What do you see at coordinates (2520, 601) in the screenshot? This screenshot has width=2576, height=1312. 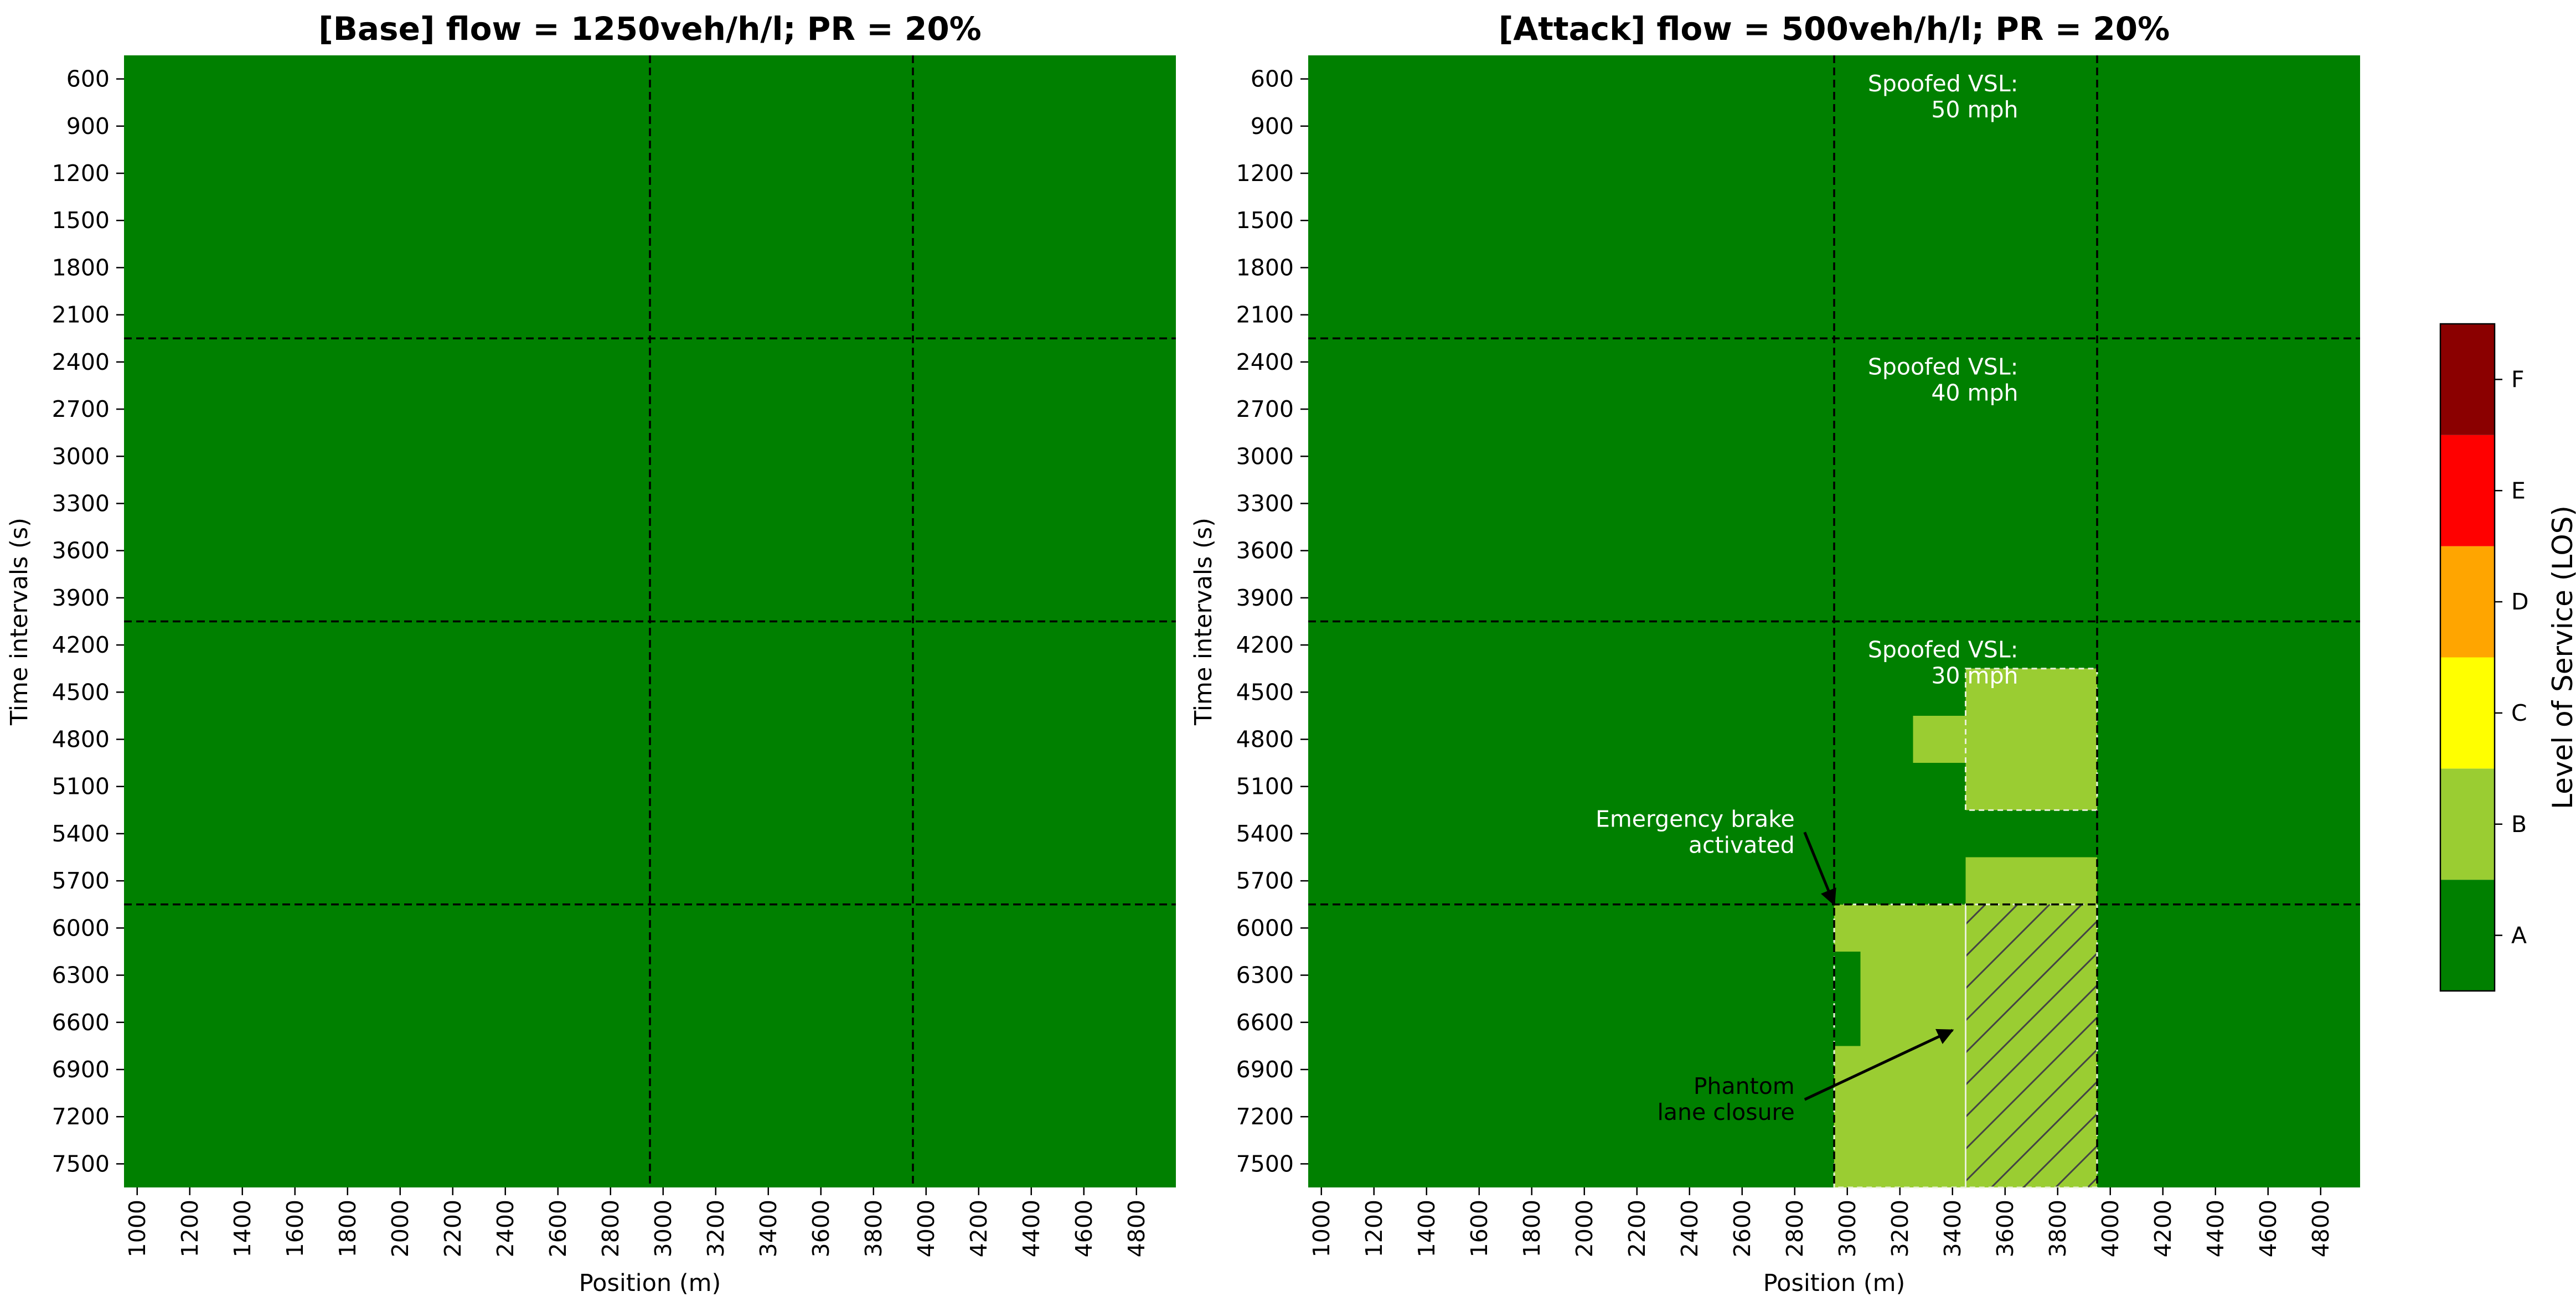 I see `colorbar-tick-label: D` at bounding box center [2520, 601].